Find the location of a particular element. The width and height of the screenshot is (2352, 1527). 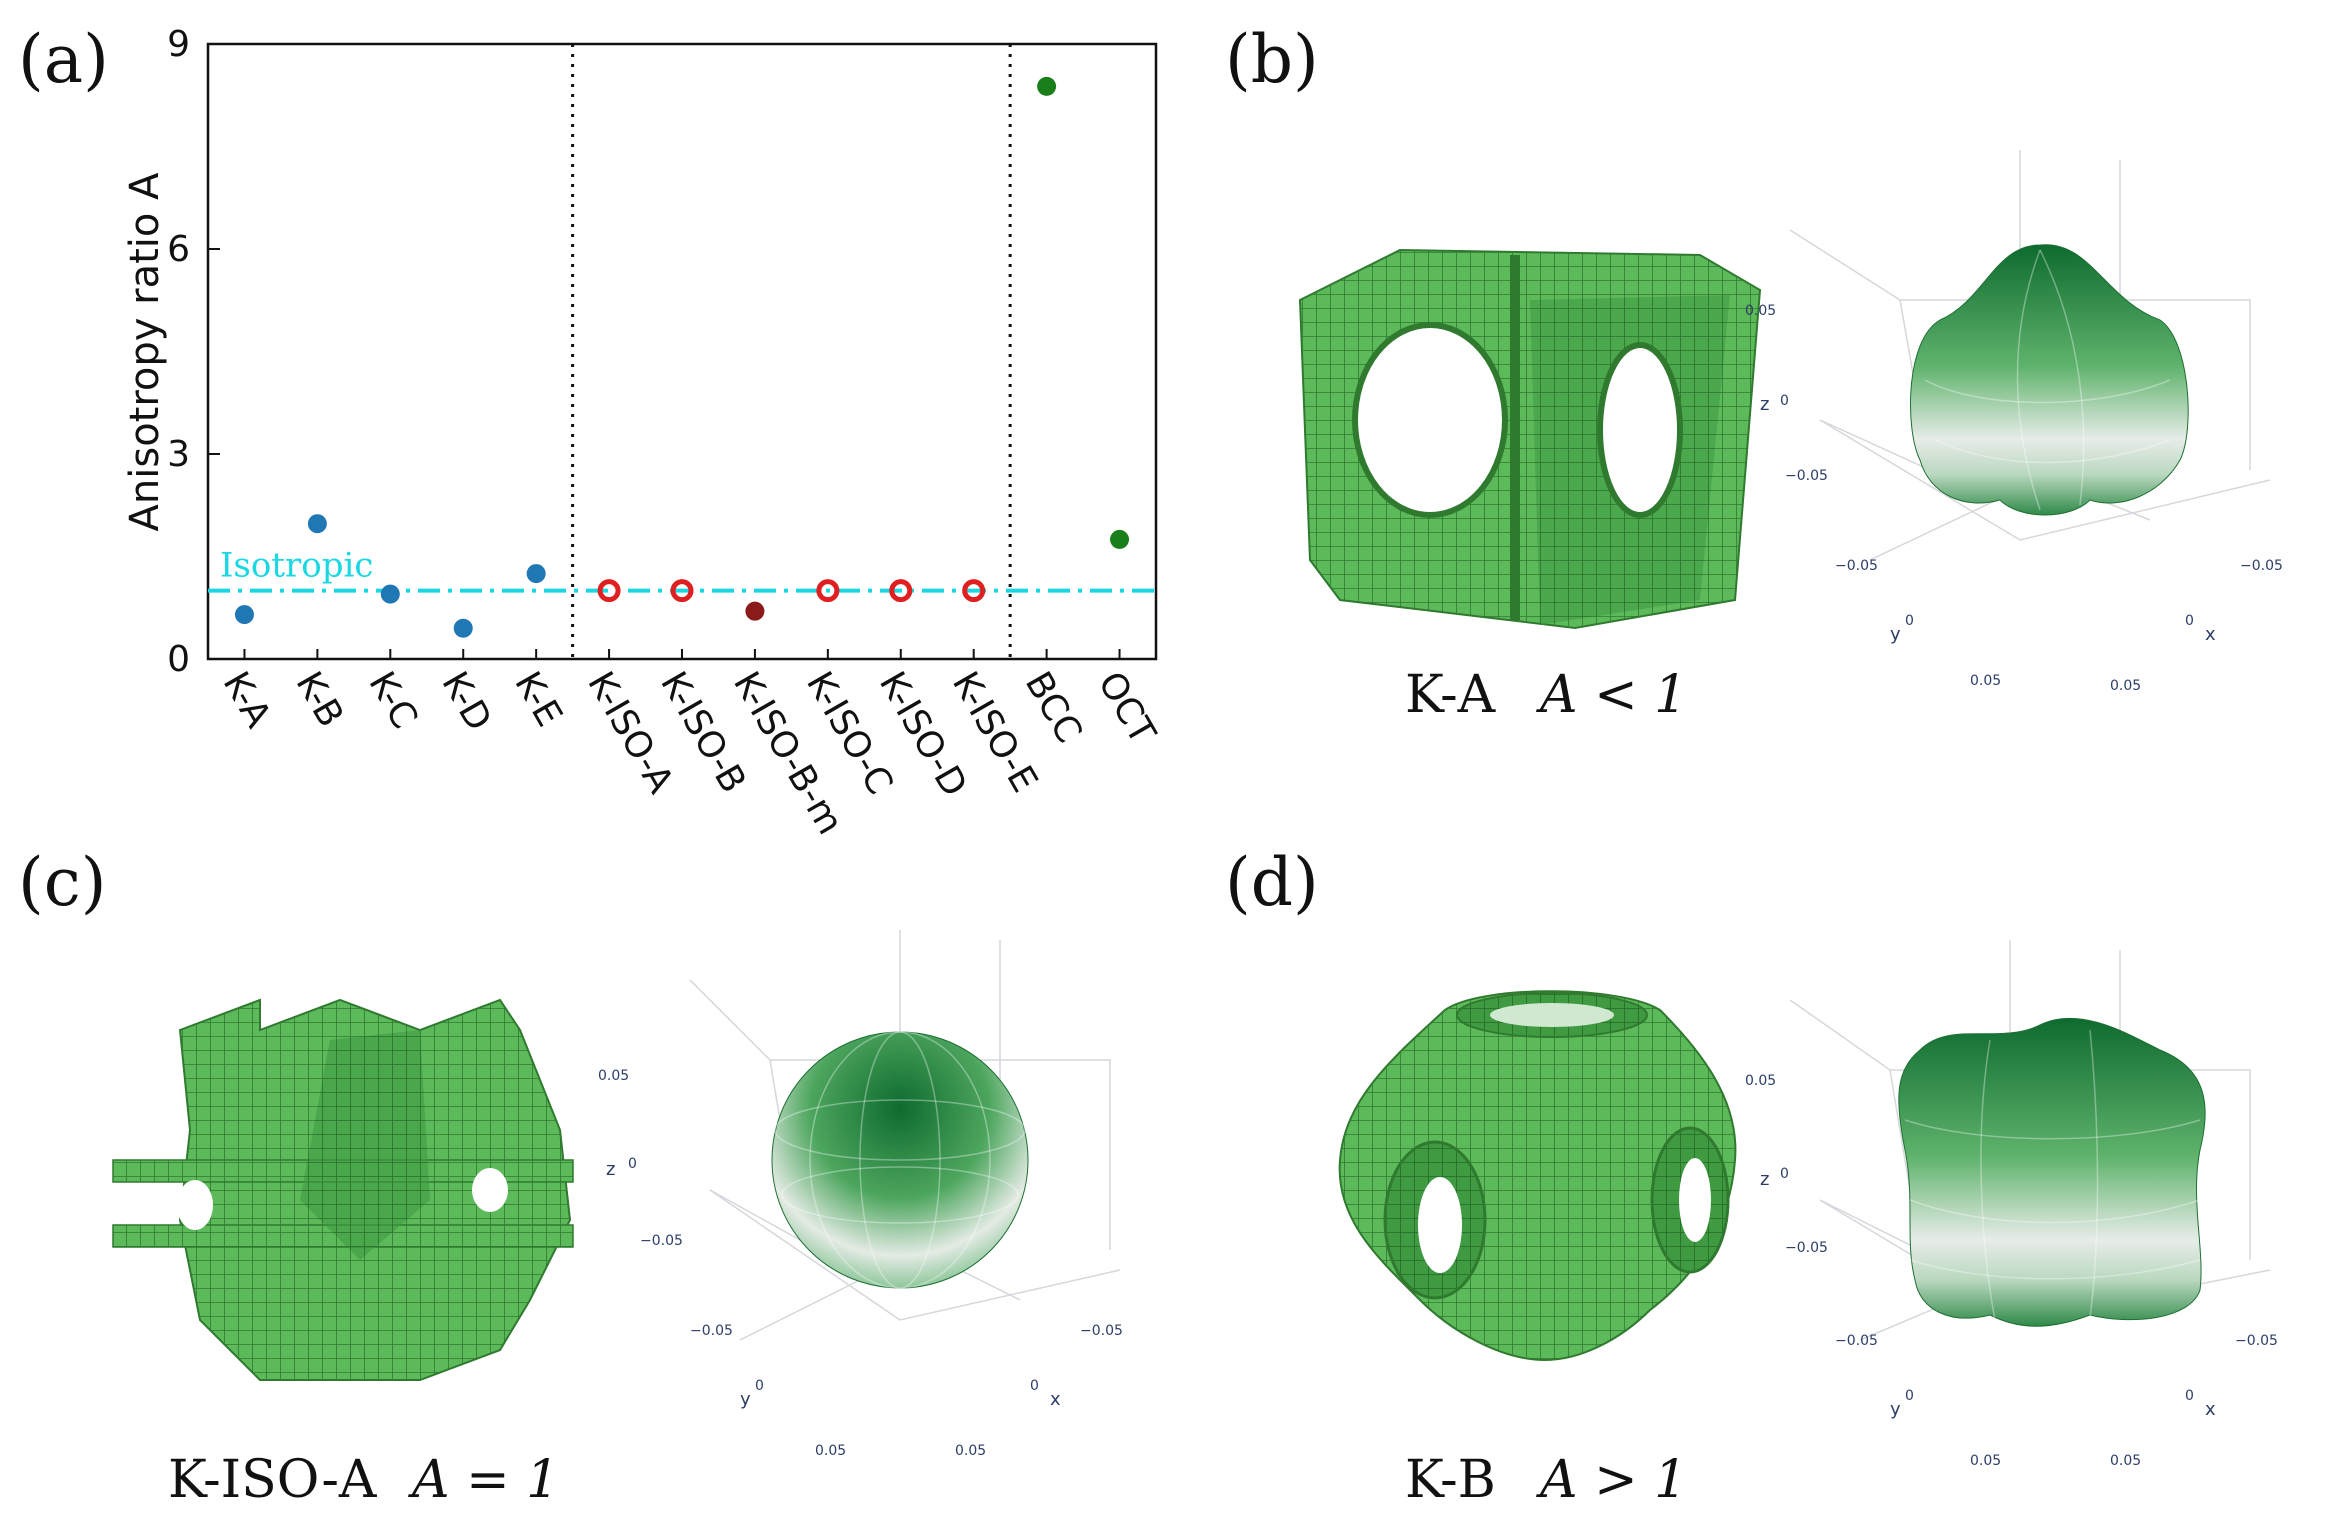

tick-z-pos-c: 0.05 is located at coordinates (613, 1076).